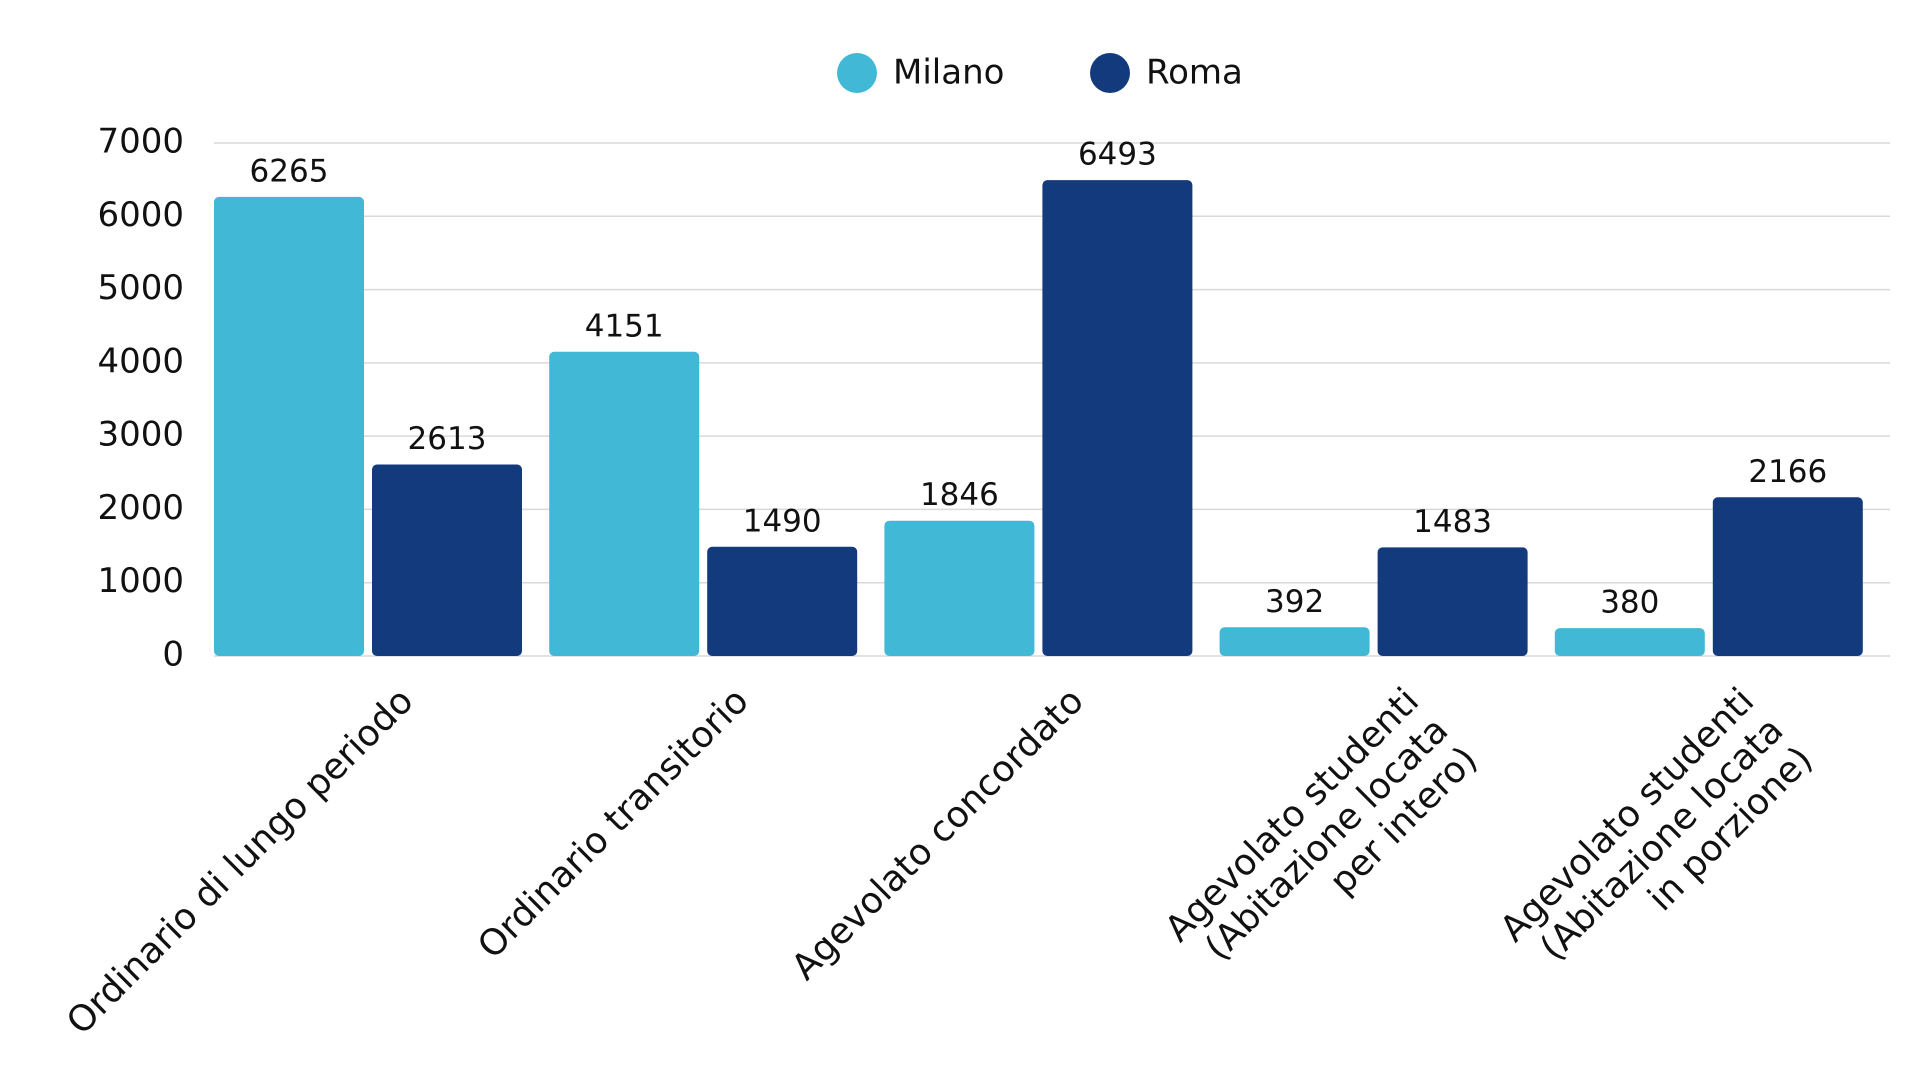  I want to click on data-label: 4151, so click(624, 326).